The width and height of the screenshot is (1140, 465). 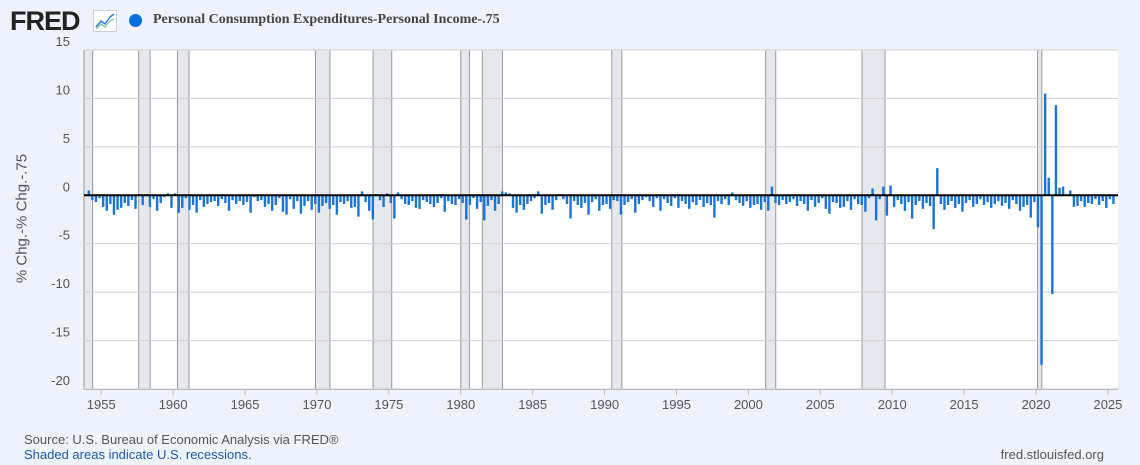 What do you see at coordinates (676, 404) in the screenshot?
I see `x-tick-label: 1995` at bounding box center [676, 404].